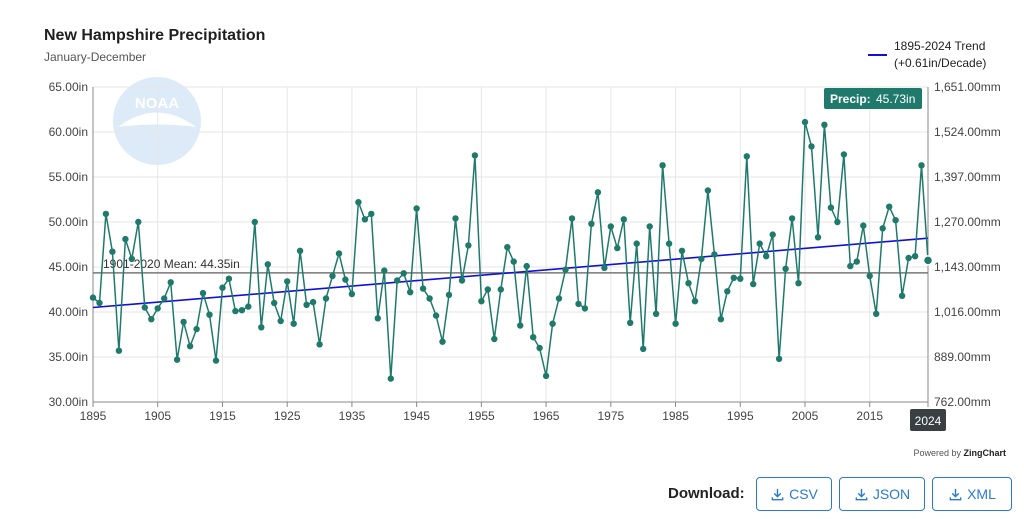 The width and height of the screenshot is (1024, 519). What do you see at coordinates (68, 267) in the screenshot?
I see `y-tick-label-left: 45.00in` at bounding box center [68, 267].